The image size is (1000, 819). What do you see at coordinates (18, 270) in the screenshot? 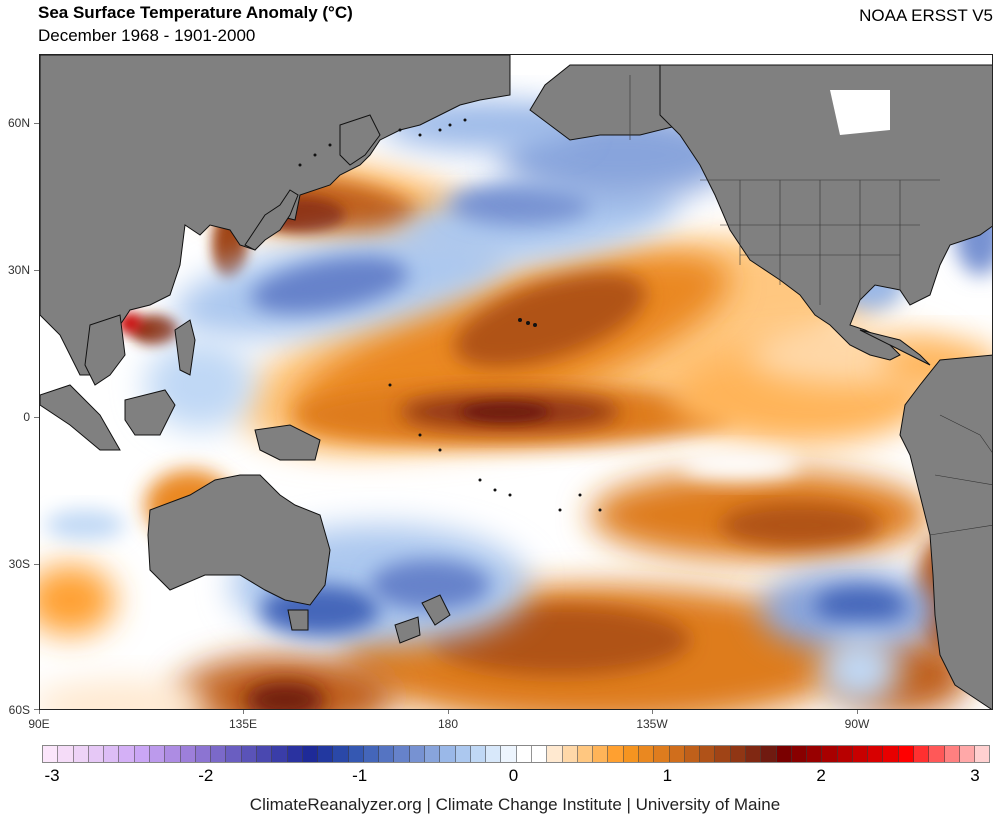
I see `y-tick-label: 30N` at bounding box center [18, 270].